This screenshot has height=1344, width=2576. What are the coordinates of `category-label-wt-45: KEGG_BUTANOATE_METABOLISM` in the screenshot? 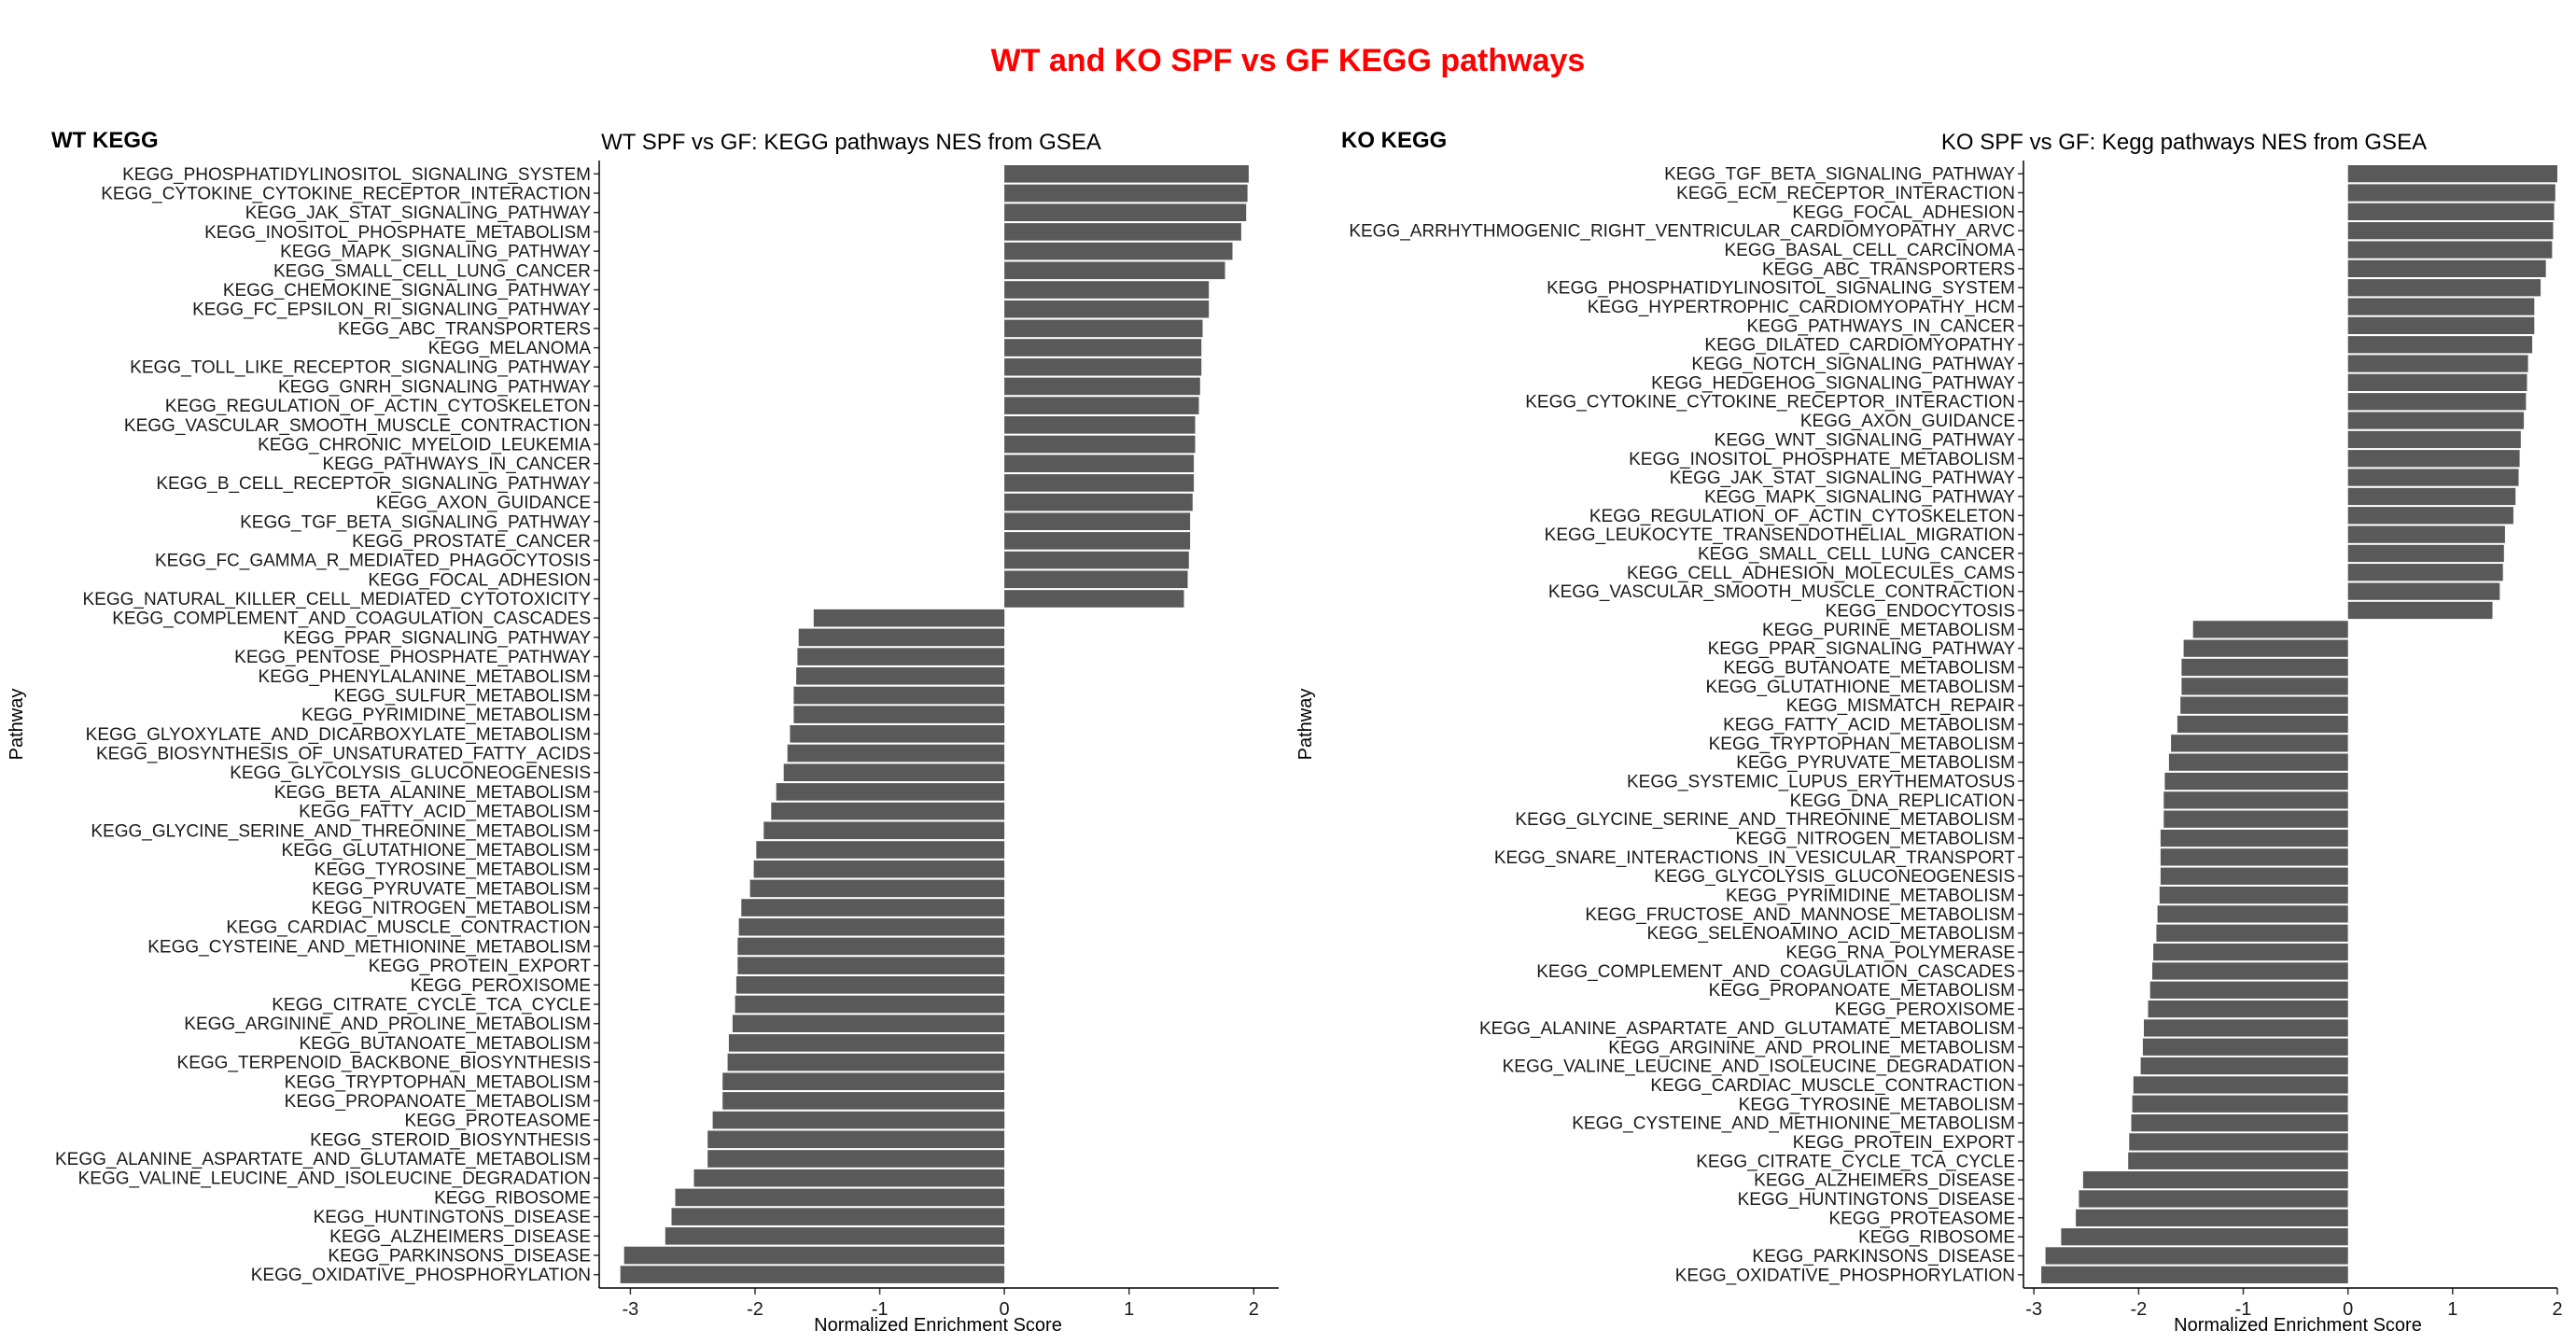 It's located at (445, 1044).